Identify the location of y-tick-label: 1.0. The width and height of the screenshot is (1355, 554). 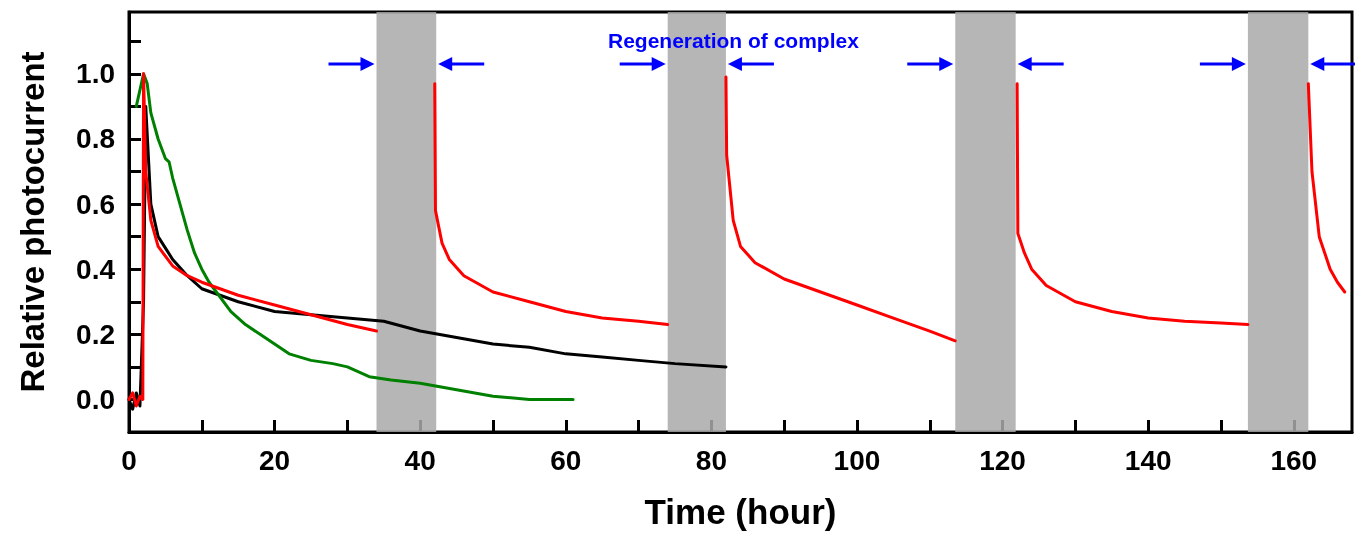
(95, 74).